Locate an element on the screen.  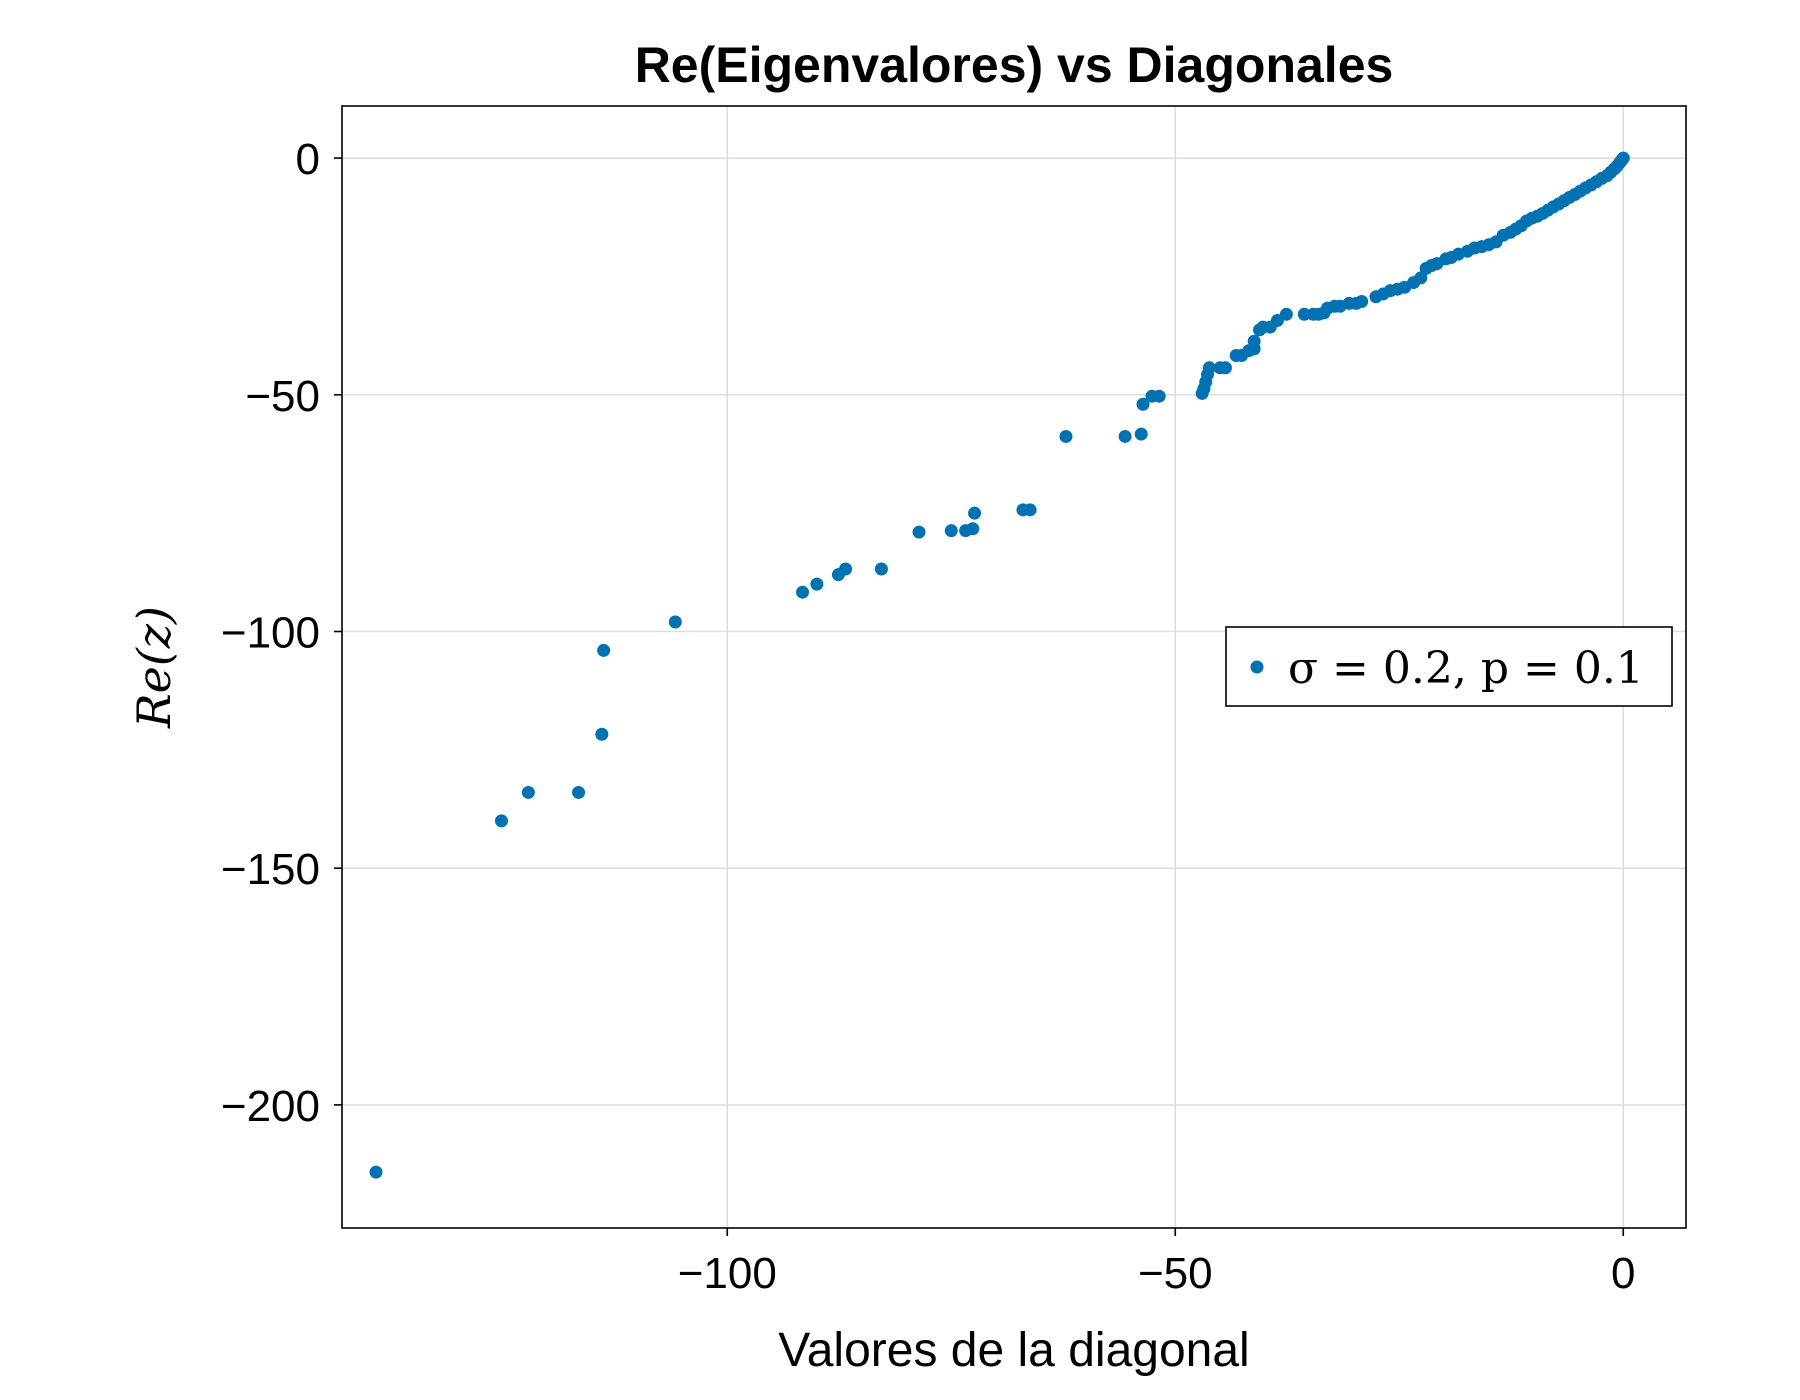
legend-box is located at coordinates (1449, 666).